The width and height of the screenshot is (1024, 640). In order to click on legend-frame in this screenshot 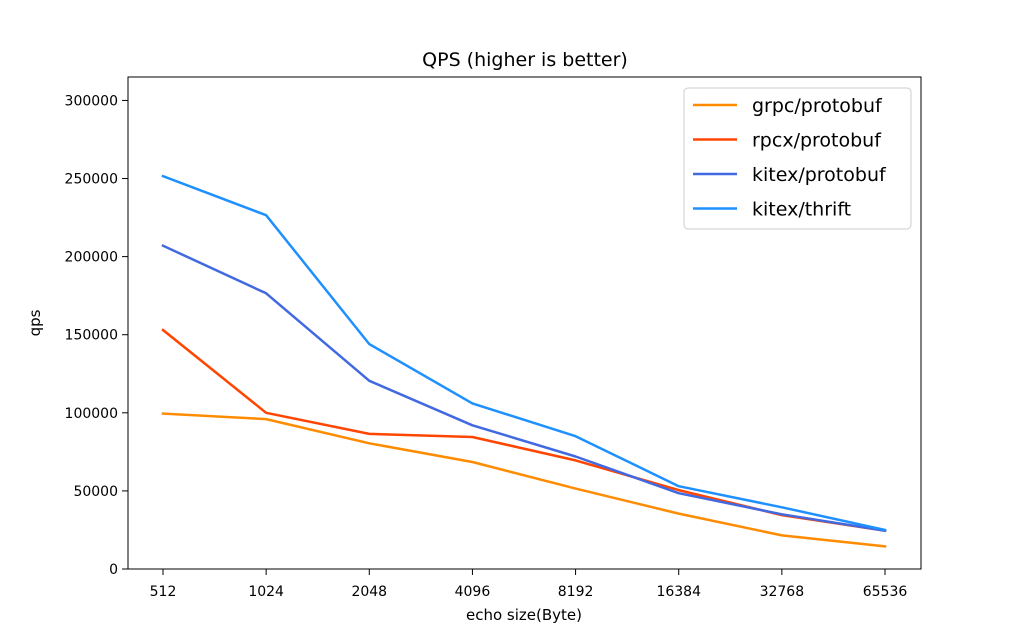, I will do `click(797, 158)`.